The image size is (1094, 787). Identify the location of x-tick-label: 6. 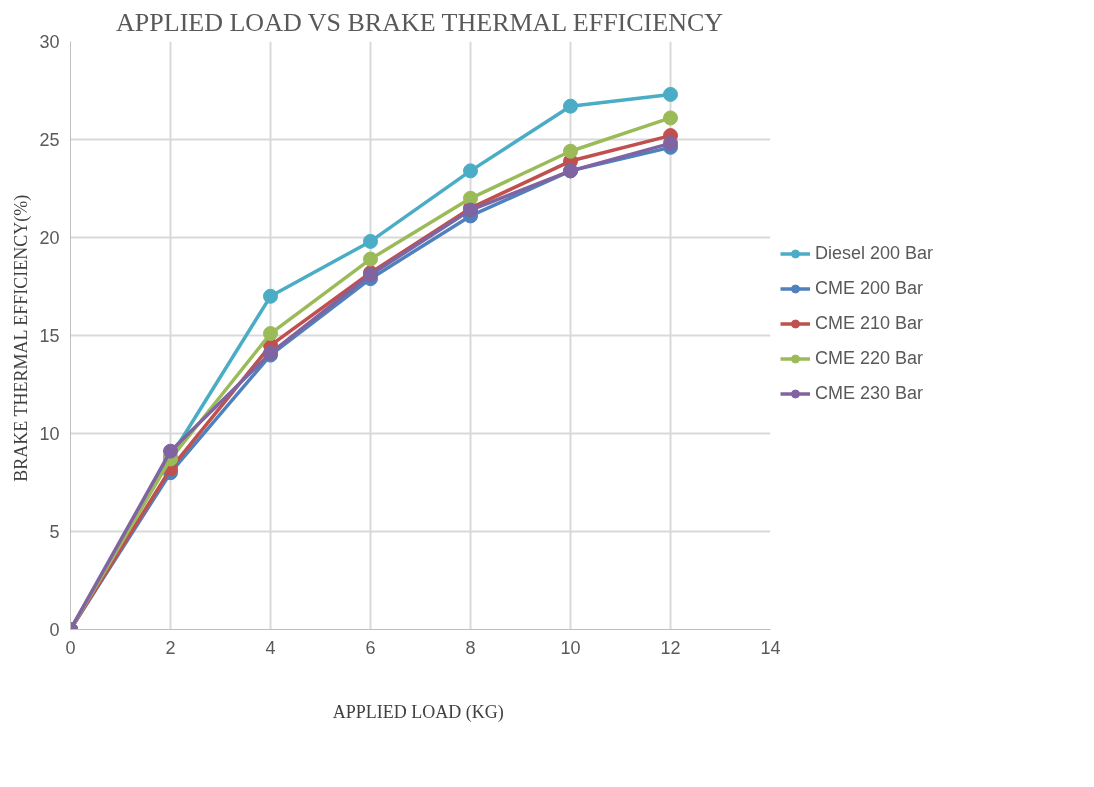
(370, 647).